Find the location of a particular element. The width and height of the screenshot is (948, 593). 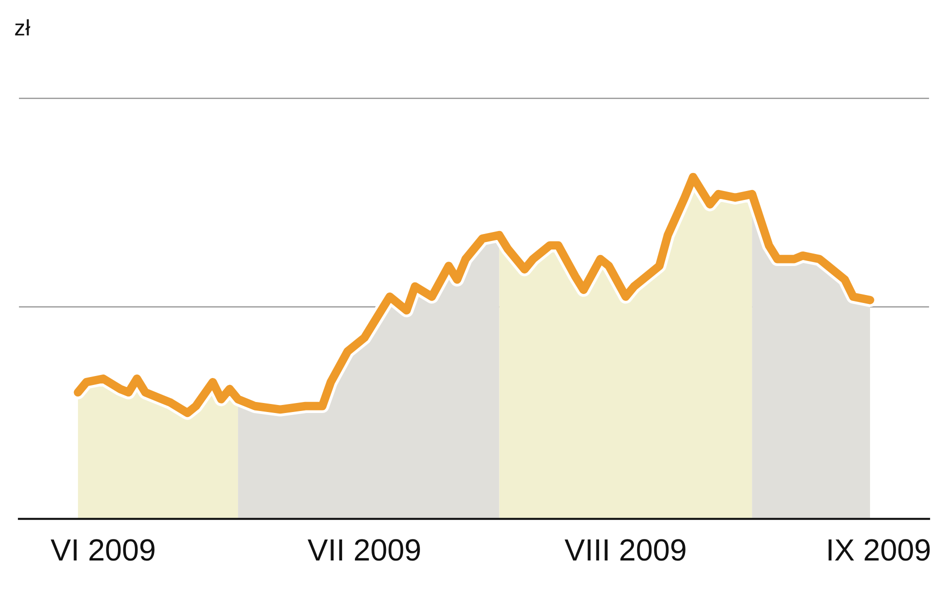

text: zł is located at coordinates (22, 27).